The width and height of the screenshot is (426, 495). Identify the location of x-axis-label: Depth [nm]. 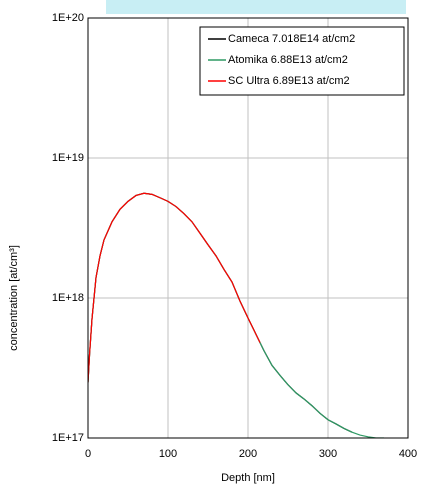
(248, 478).